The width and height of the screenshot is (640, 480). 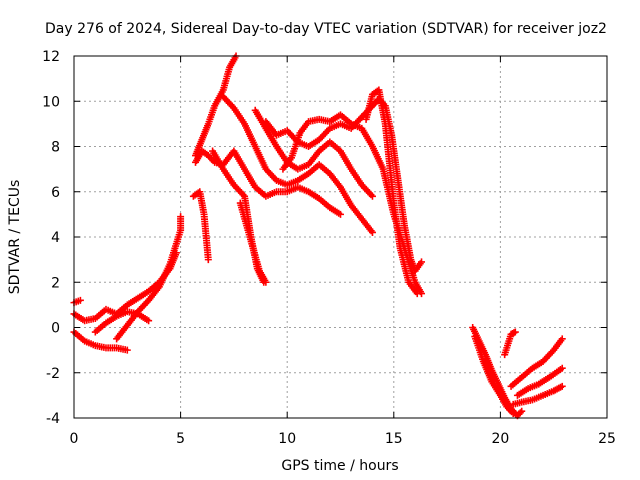 What do you see at coordinates (180, 439) in the screenshot?
I see `x-tick-label: 5` at bounding box center [180, 439].